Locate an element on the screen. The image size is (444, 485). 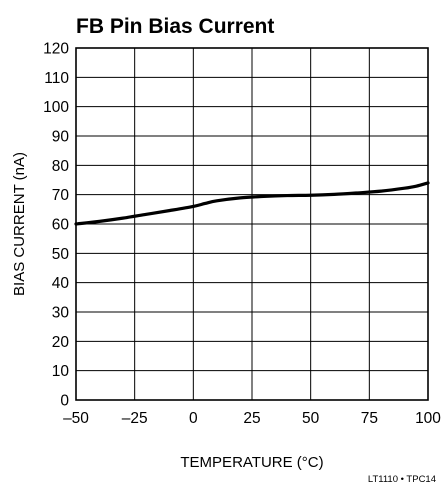
x-tick-label: –25 is located at coordinates (135, 418).